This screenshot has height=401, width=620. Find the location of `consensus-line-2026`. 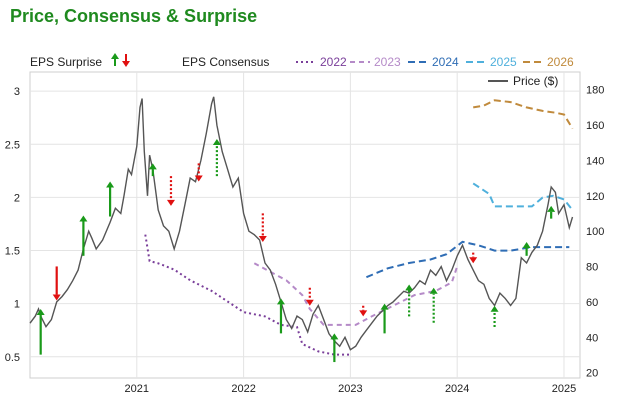

consensus-line-2026 is located at coordinates (523, 114).